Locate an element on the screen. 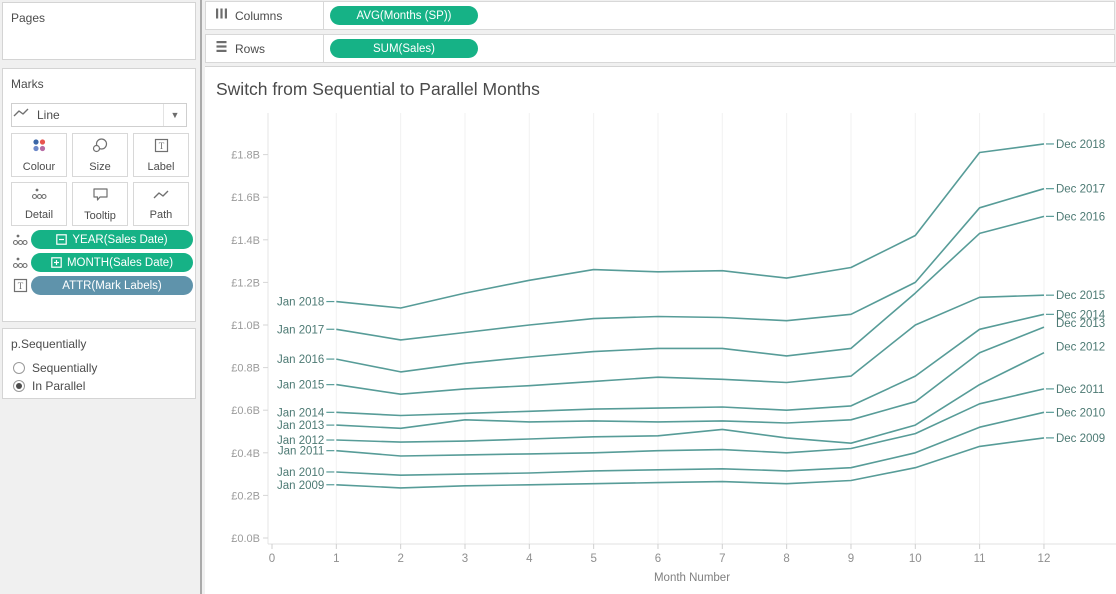  y-tick-label: £1.6B is located at coordinates (245, 198).